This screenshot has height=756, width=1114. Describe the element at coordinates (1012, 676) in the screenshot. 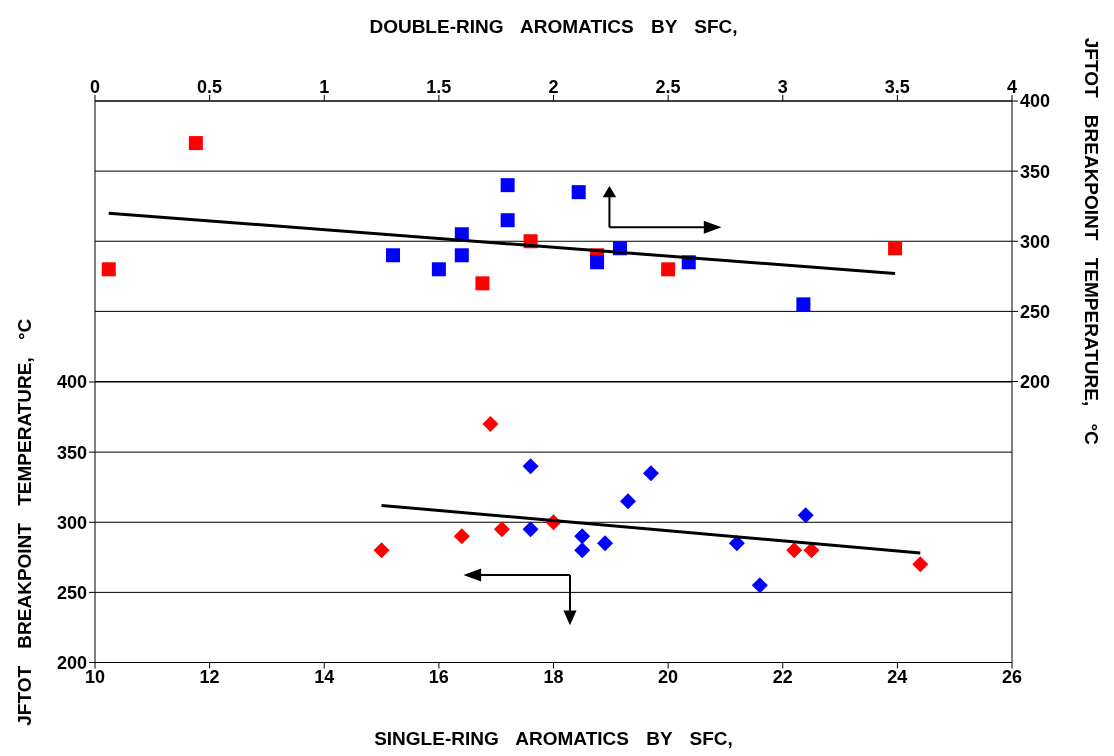

I see `x-tick-label: 26` at that location.